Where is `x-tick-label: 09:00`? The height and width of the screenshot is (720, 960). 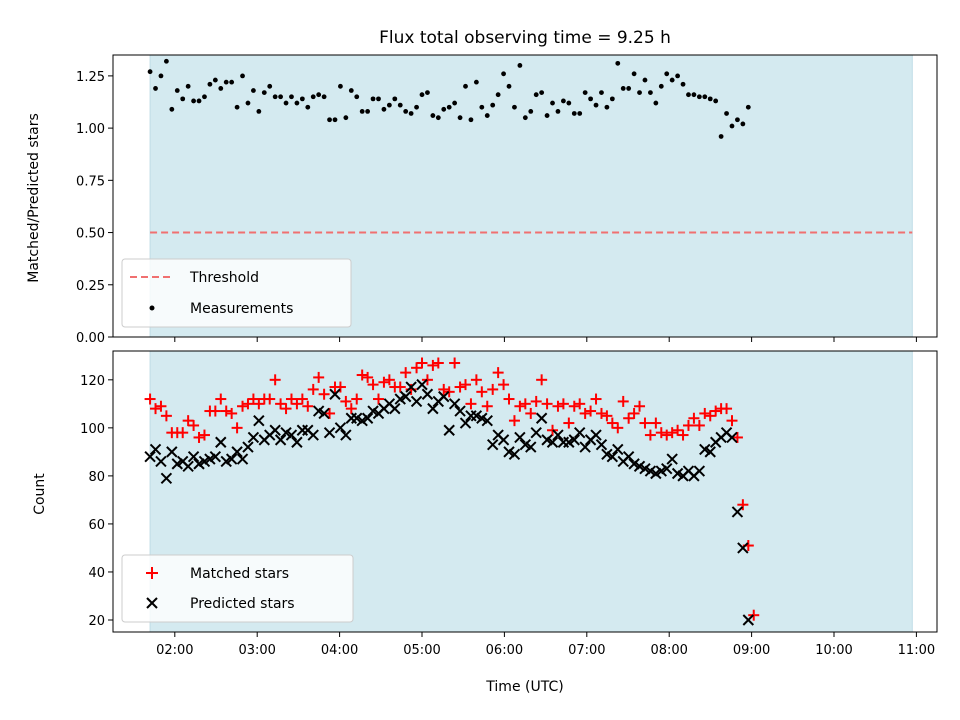 x-tick-label: 09:00 is located at coordinates (751, 650).